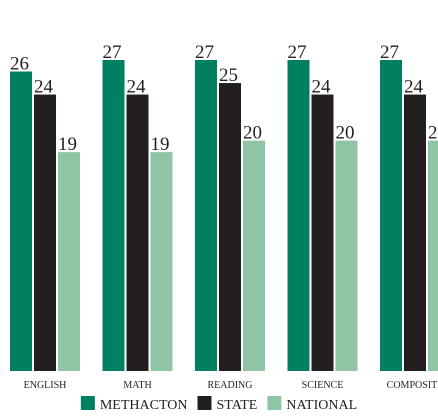  What do you see at coordinates (69, 261) in the screenshot?
I see `bar-english-national` at bounding box center [69, 261].